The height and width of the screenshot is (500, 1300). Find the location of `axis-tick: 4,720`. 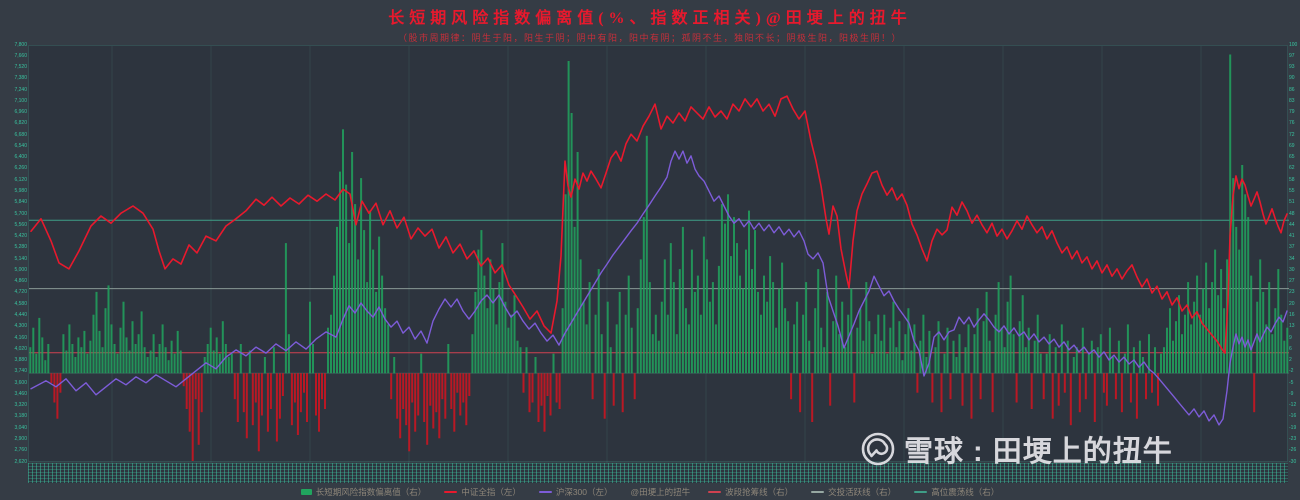

axis-tick: 4,720 is located at coordinates (20, 292).